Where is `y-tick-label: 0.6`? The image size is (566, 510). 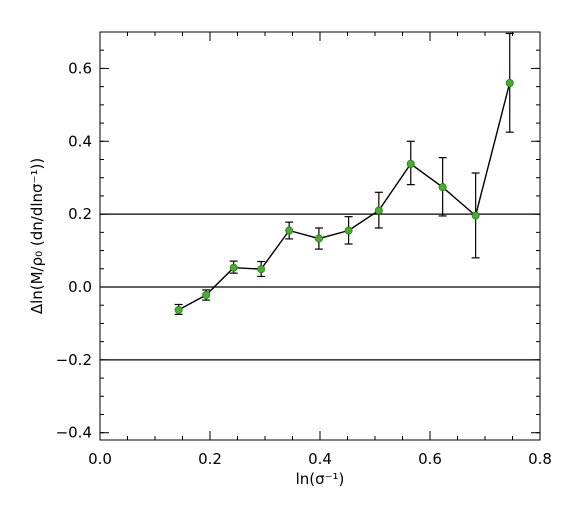 y-tick-label: 0.6 is located at coordinates (80, 68).